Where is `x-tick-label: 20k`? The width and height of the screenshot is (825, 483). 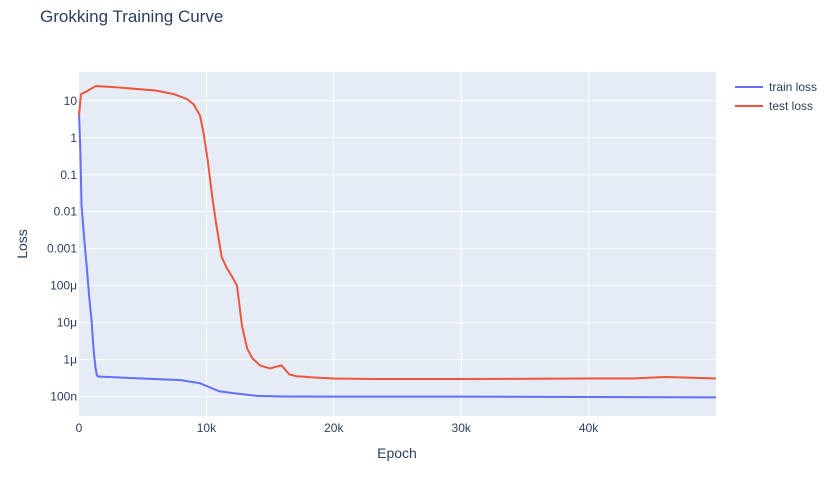 x-tick-label: 20k is located at coordinates (334, 428).